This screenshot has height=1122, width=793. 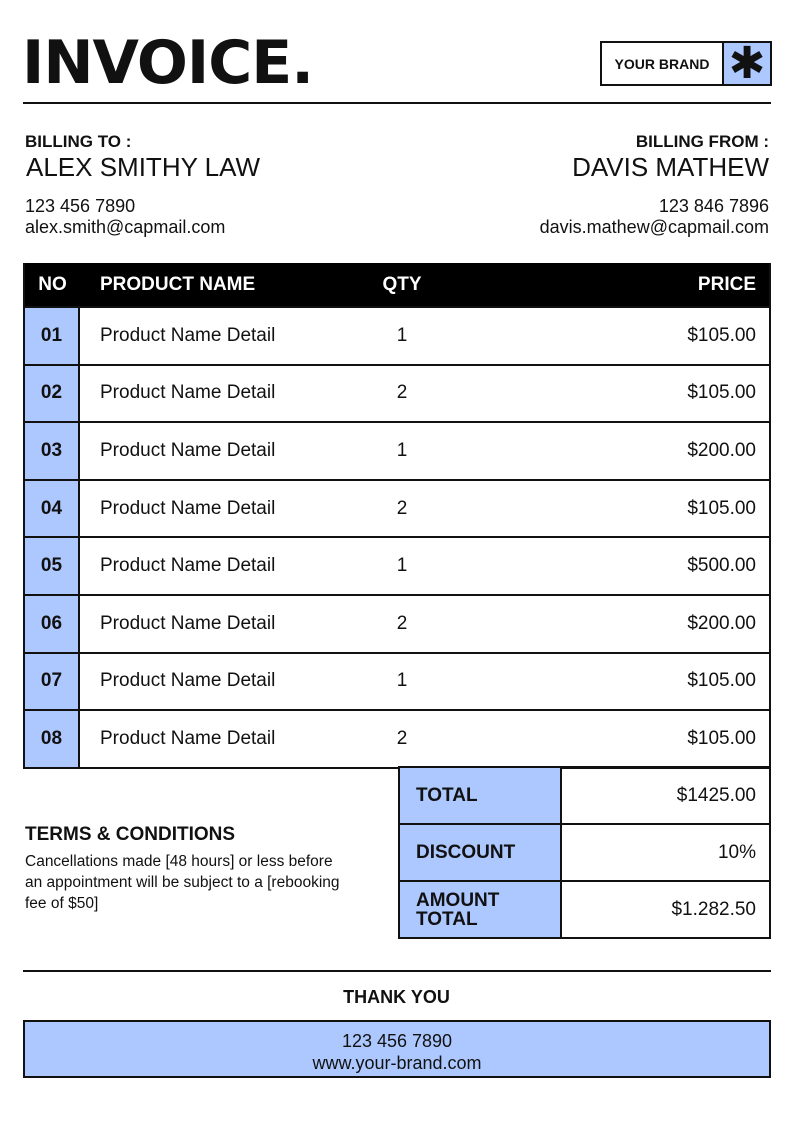 I want to click on asterisk-icon: ✱, so click(x=746, y=63).